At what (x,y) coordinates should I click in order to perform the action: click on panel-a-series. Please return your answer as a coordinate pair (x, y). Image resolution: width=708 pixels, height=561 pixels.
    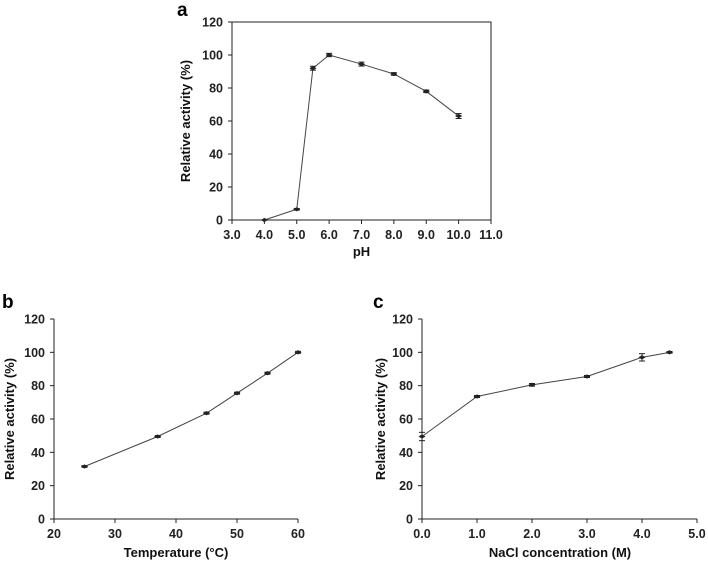
    Looking at the image, I should click on (361, 137).